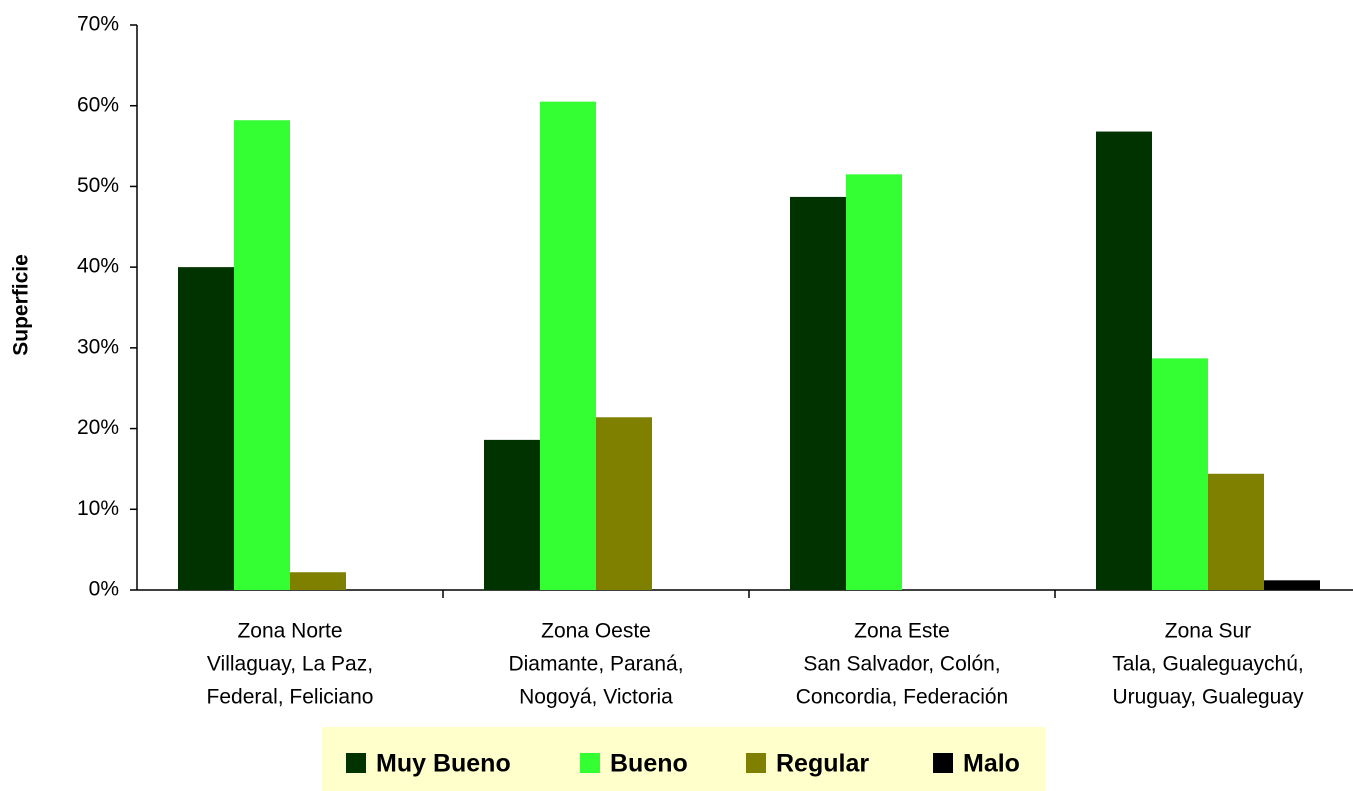 Image resolution: width=1353 pixels, height=791 pixels. Describe the element at coordinates (991, 764) in the screenshot. I see `legend-label: Malo` at that location.